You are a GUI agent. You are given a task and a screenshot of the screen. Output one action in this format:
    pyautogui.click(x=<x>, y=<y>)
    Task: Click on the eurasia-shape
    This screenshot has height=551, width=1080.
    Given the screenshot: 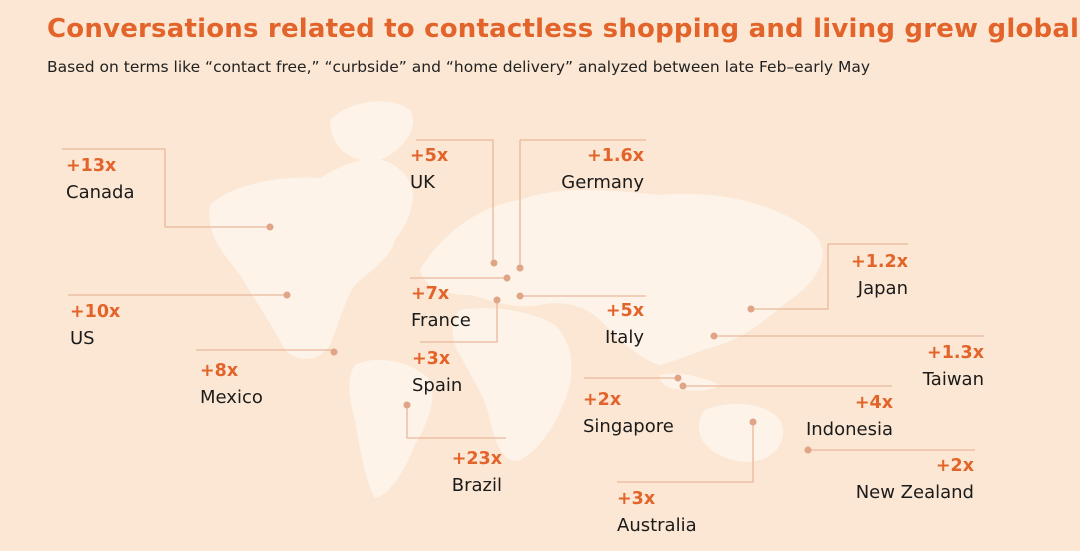 What is the action you would take?
    pyautogui.click(x=621, y=277)
    